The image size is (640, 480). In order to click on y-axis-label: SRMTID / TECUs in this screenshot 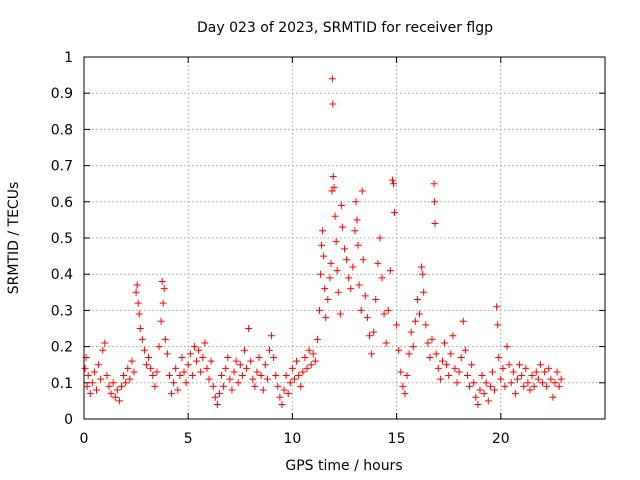, I will do `click(14, 238)`.